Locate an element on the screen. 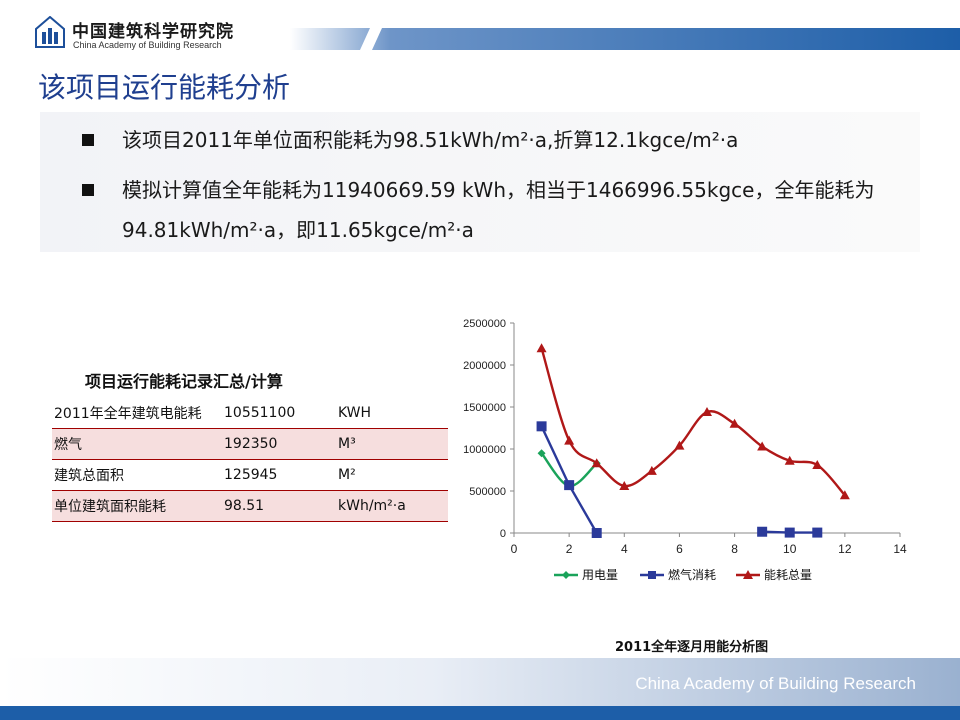  y-tick-label: 1000000 is located at coordinates (484, 450).